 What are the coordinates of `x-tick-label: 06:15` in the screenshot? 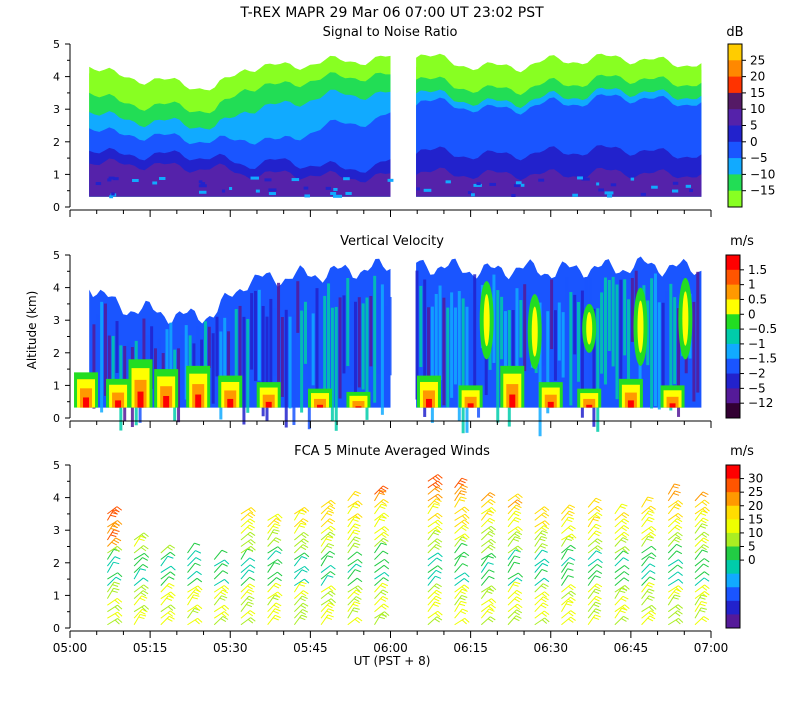 It's located at (470, 648).